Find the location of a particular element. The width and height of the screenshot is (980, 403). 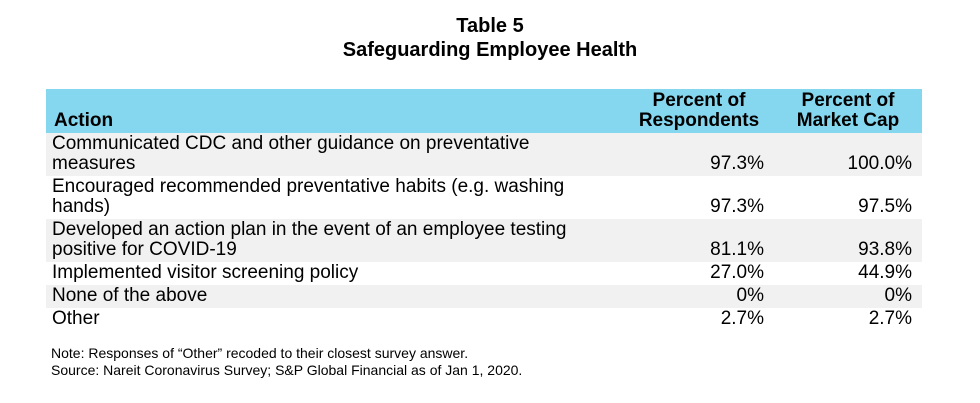

header-market-cap-line1: Percent of is located at coordinates (848, 100).